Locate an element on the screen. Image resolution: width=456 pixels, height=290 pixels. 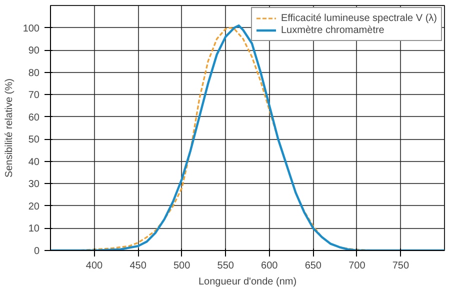
x-tick-label: 550 is located at coordinates (225, 266).